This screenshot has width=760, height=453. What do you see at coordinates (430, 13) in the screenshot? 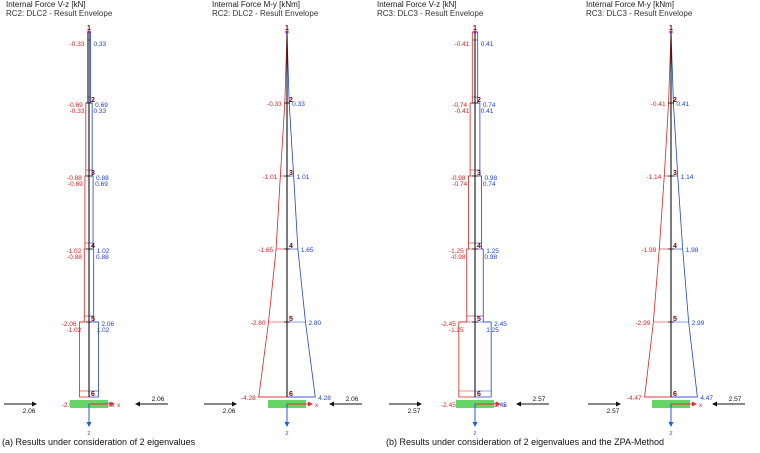
I see `panel-3-subtitle: RC3: DLC3 - Result Envelope` at bounding box center [430, 13].